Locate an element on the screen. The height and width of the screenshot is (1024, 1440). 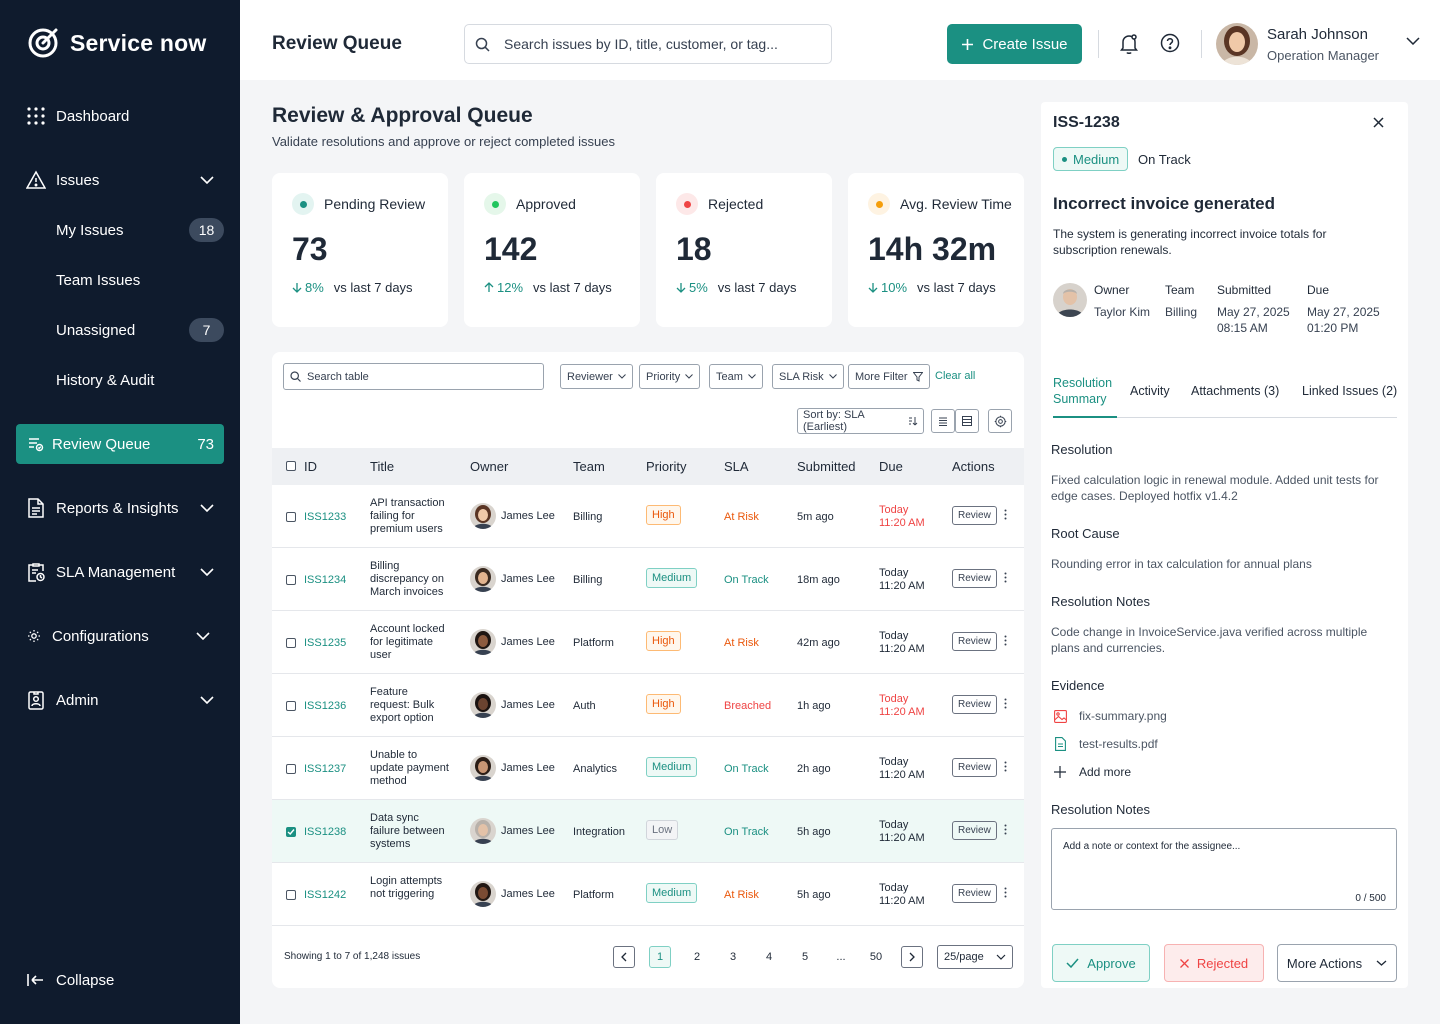
table-view-button is located at coordinates (967, 421).